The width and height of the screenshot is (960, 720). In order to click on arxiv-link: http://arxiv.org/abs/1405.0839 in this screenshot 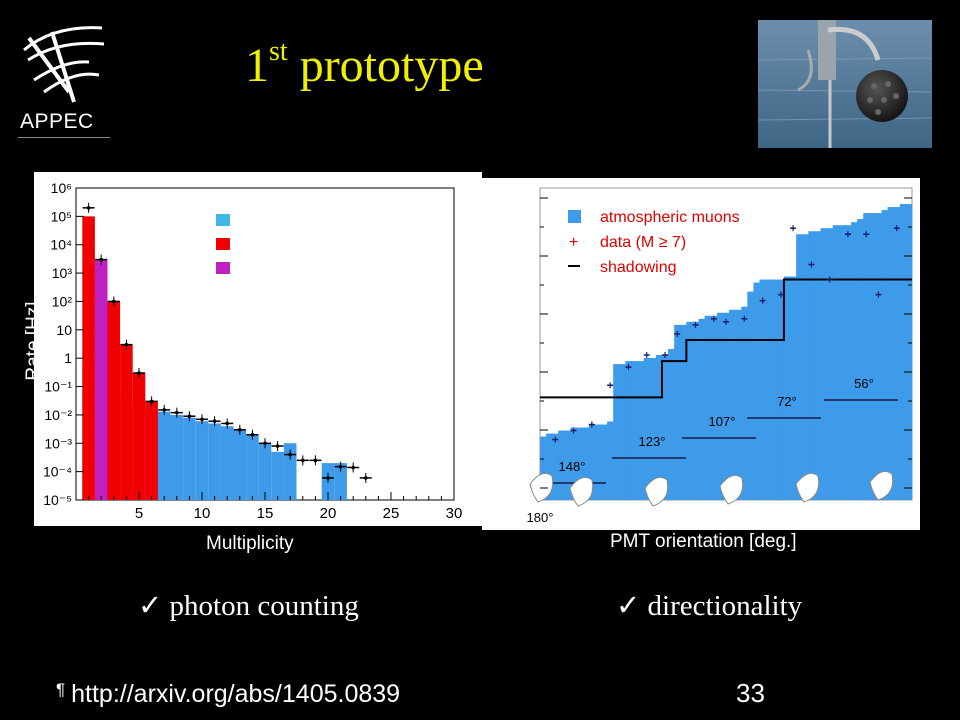, I will do `click(236, 694)`.